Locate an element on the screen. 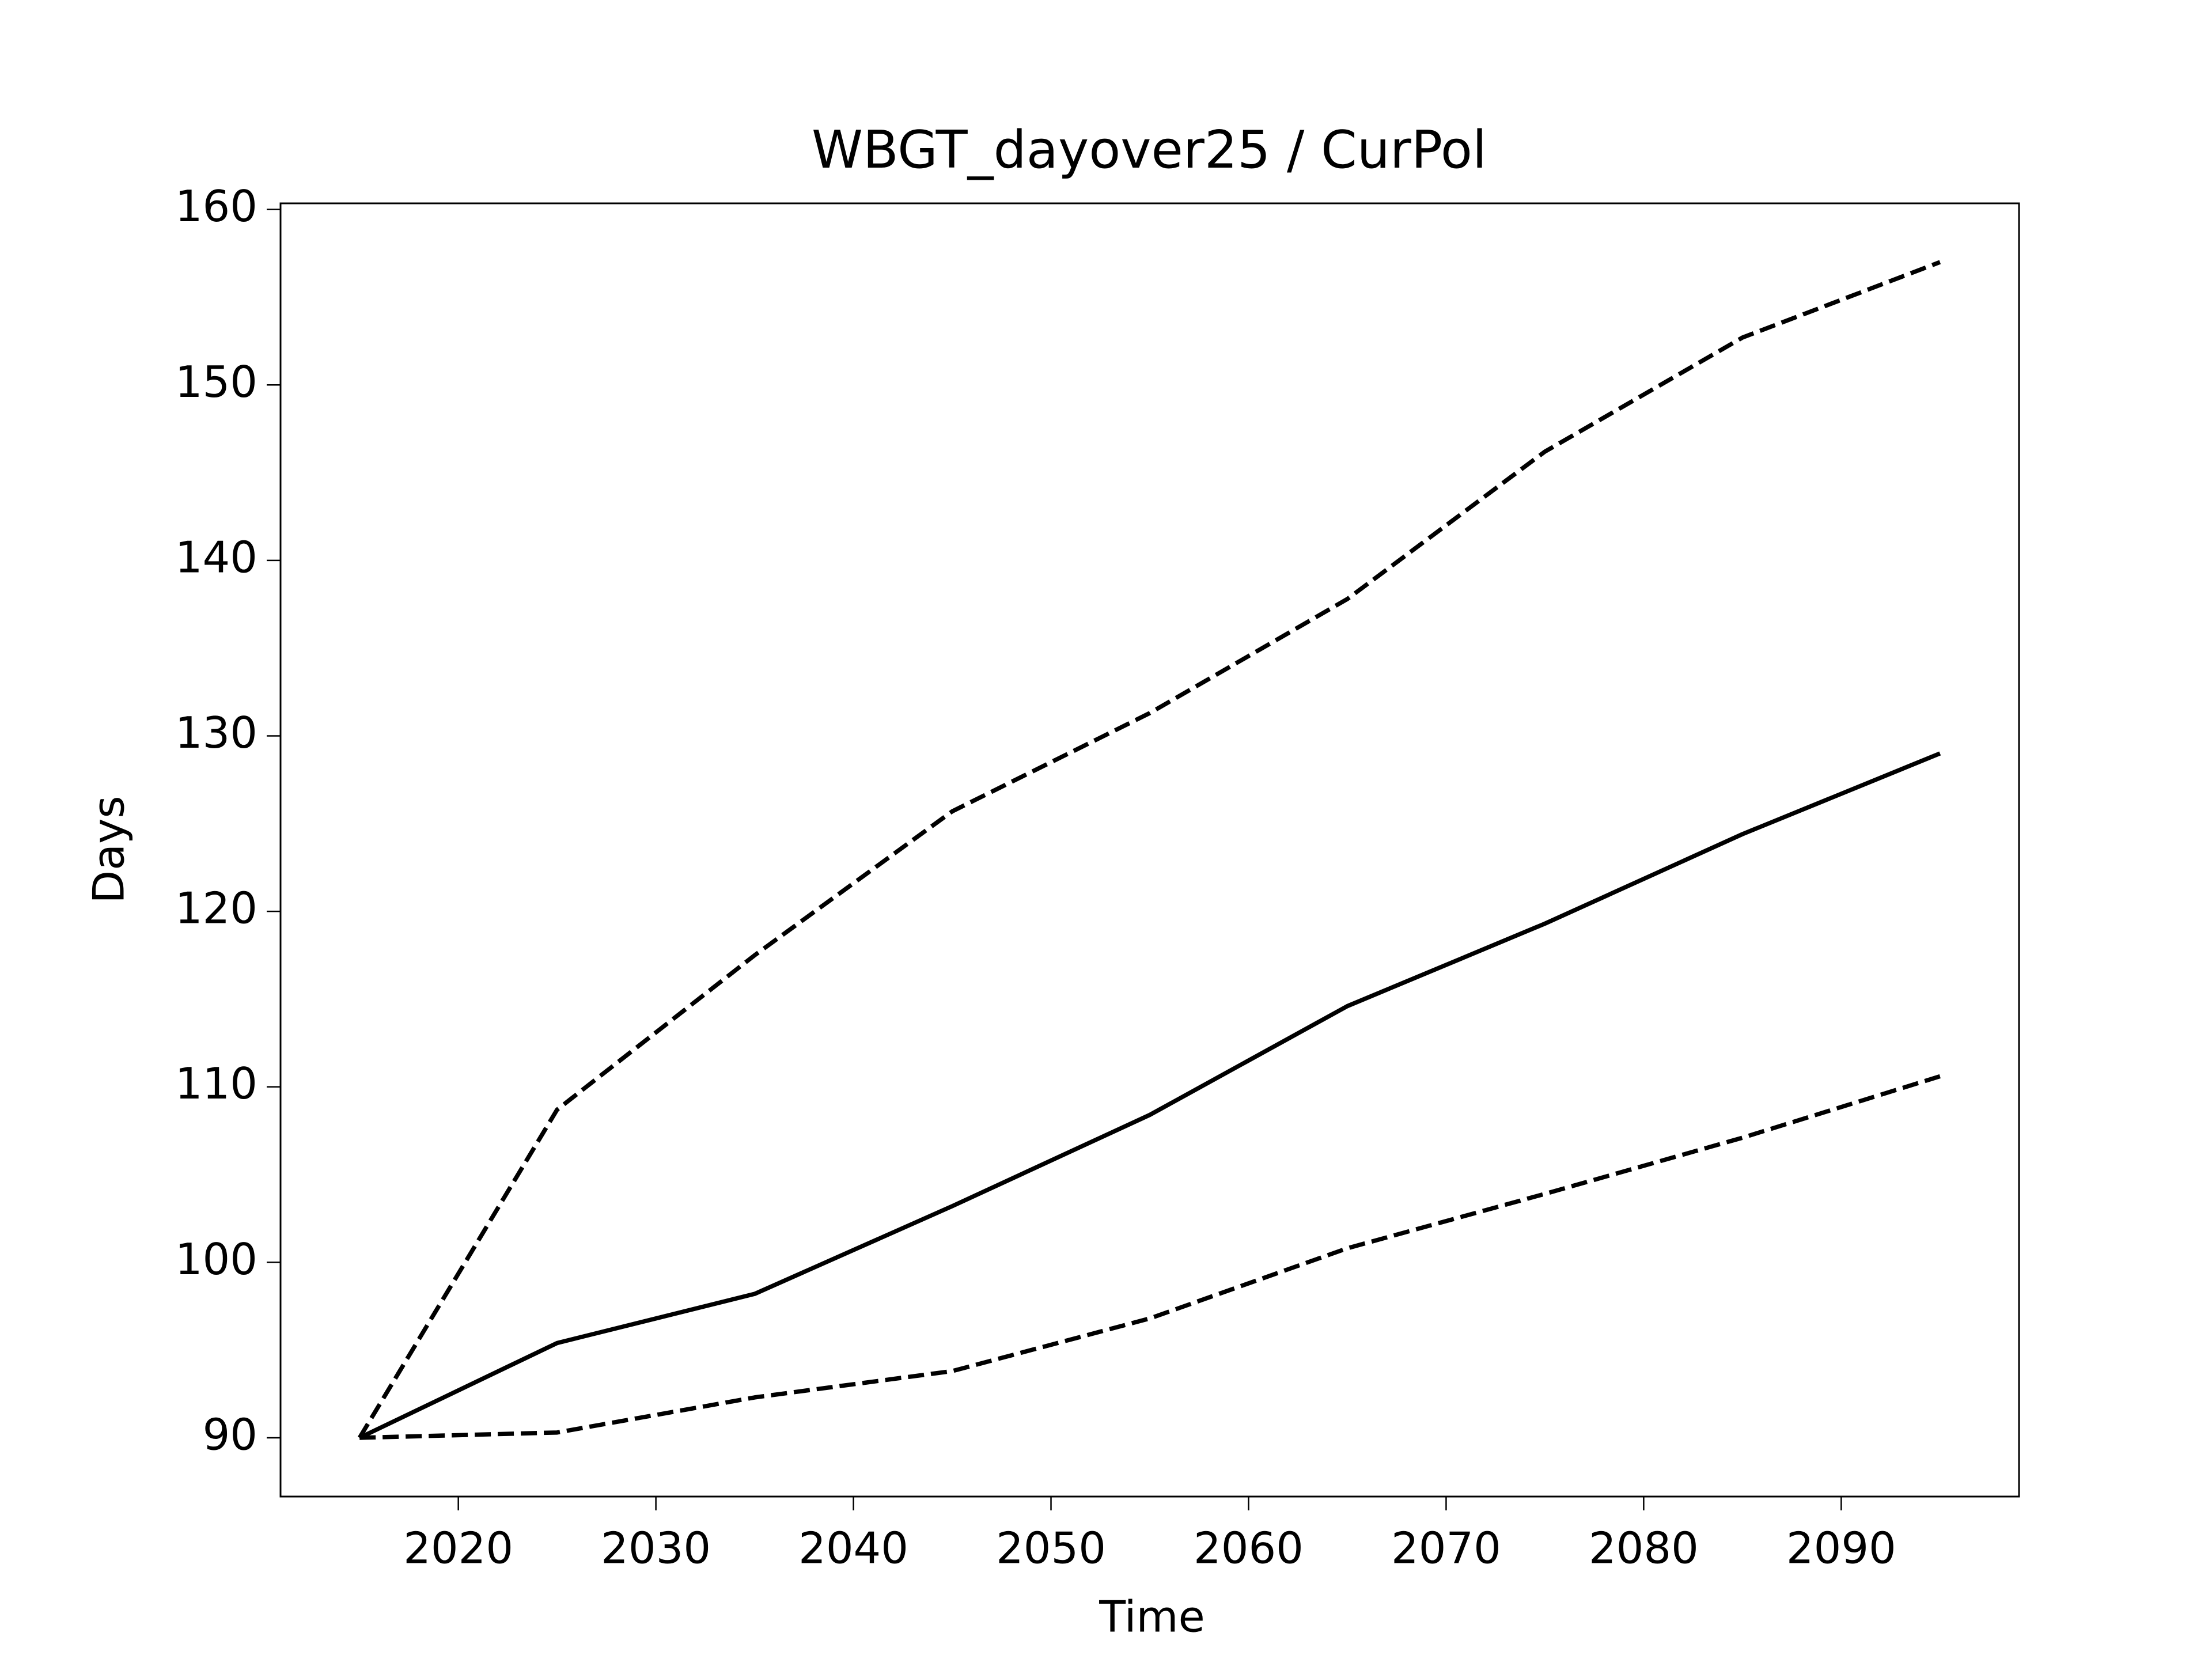 Image resolution: width=2212 pixels, height=1659 pixels. x-tick-label: 2060 is located at coordinates (1249, 1548).